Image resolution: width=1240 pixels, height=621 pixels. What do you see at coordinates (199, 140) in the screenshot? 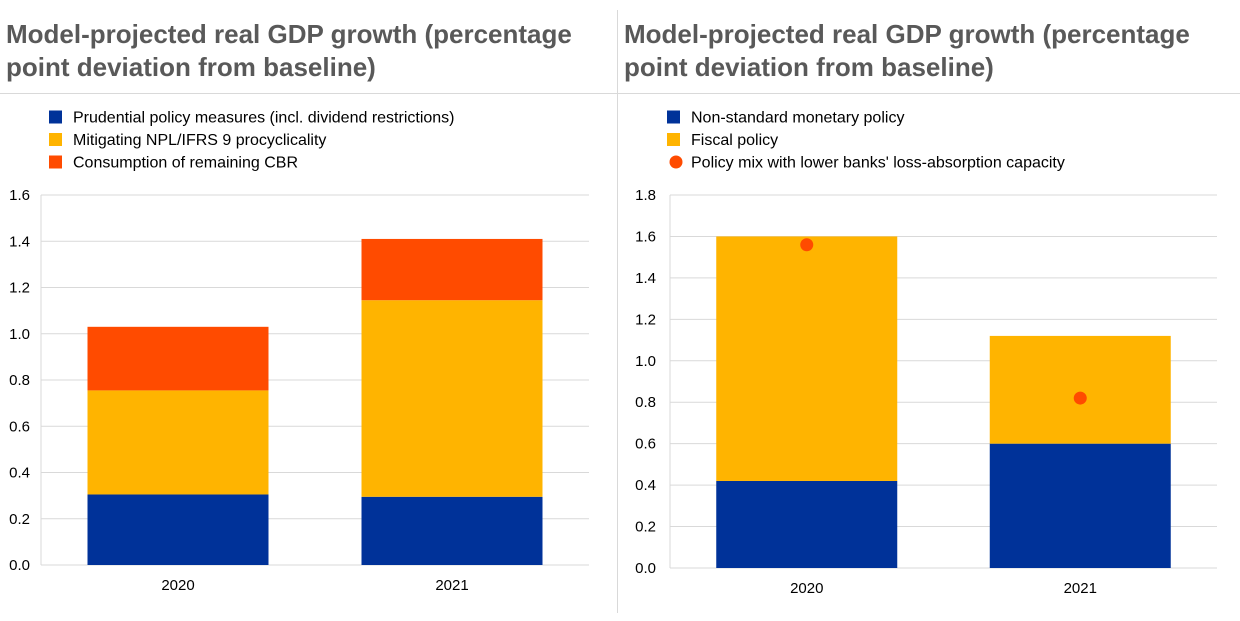
I see `legend-label: Mitigating NPL/IFRS 9 procyclicality` at bounding box center [199, 140].